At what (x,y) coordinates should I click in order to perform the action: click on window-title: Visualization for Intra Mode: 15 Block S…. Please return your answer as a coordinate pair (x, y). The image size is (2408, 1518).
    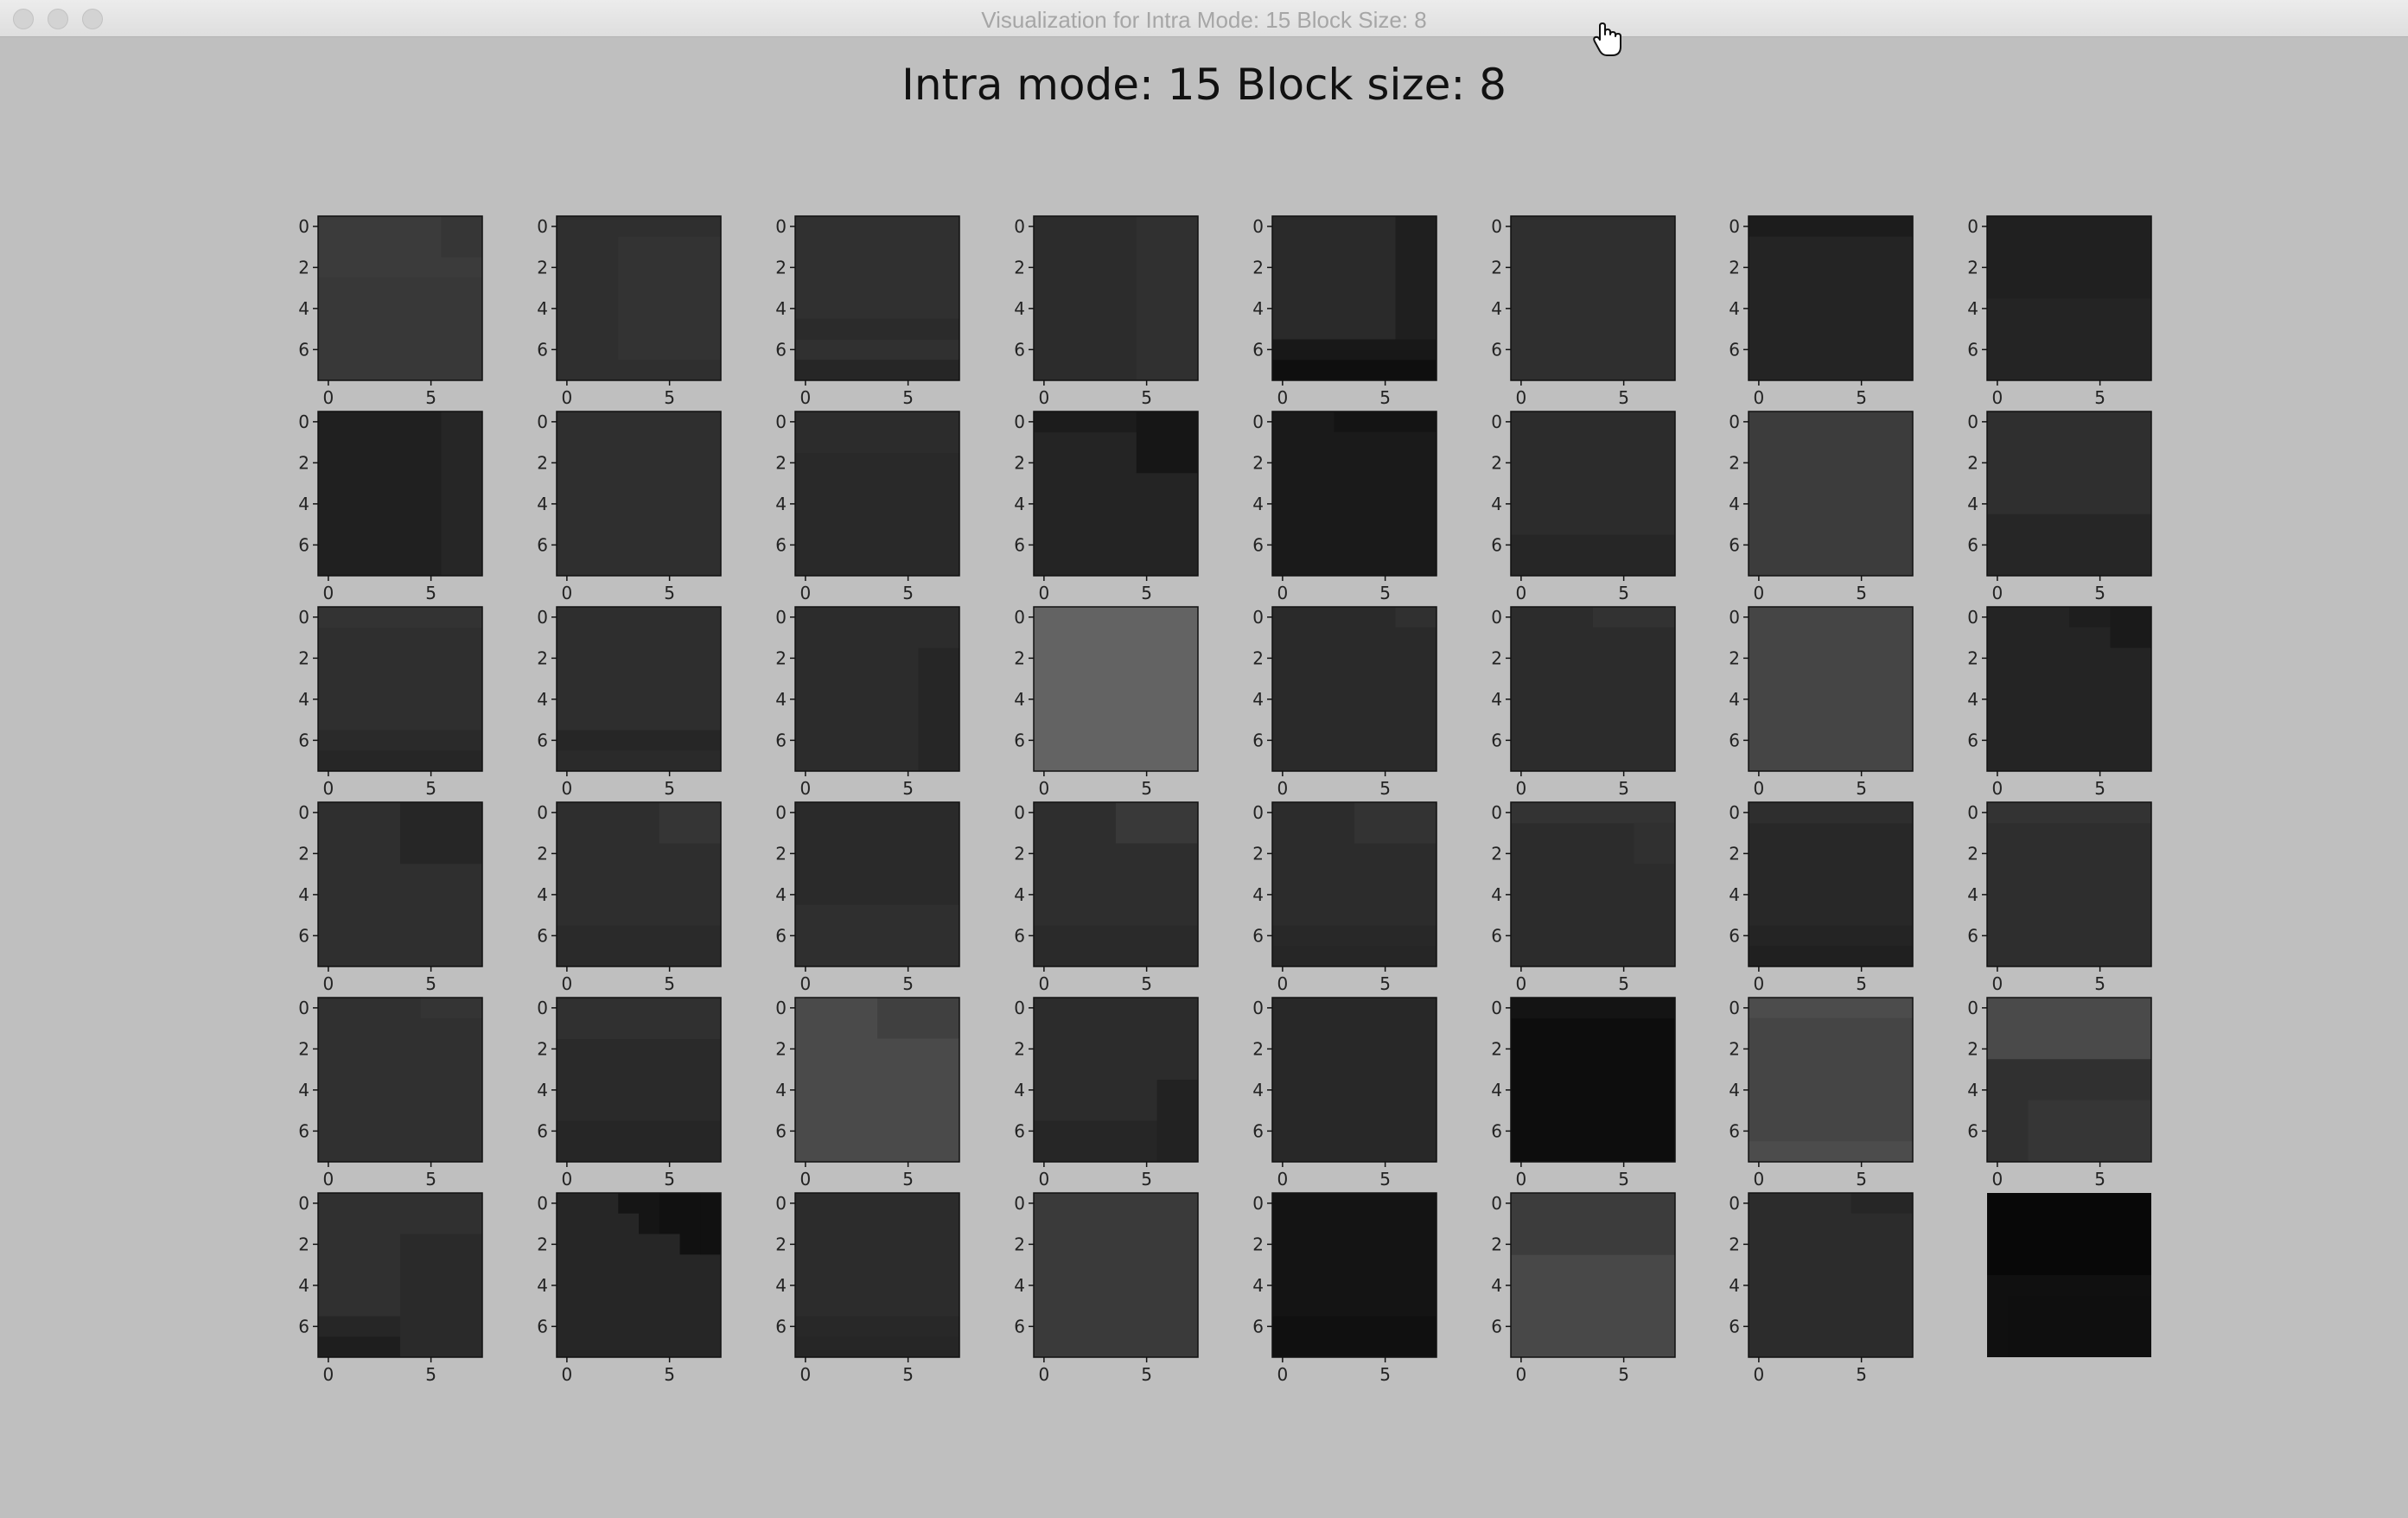
    Looking at the image, I should click on (1204, 20).